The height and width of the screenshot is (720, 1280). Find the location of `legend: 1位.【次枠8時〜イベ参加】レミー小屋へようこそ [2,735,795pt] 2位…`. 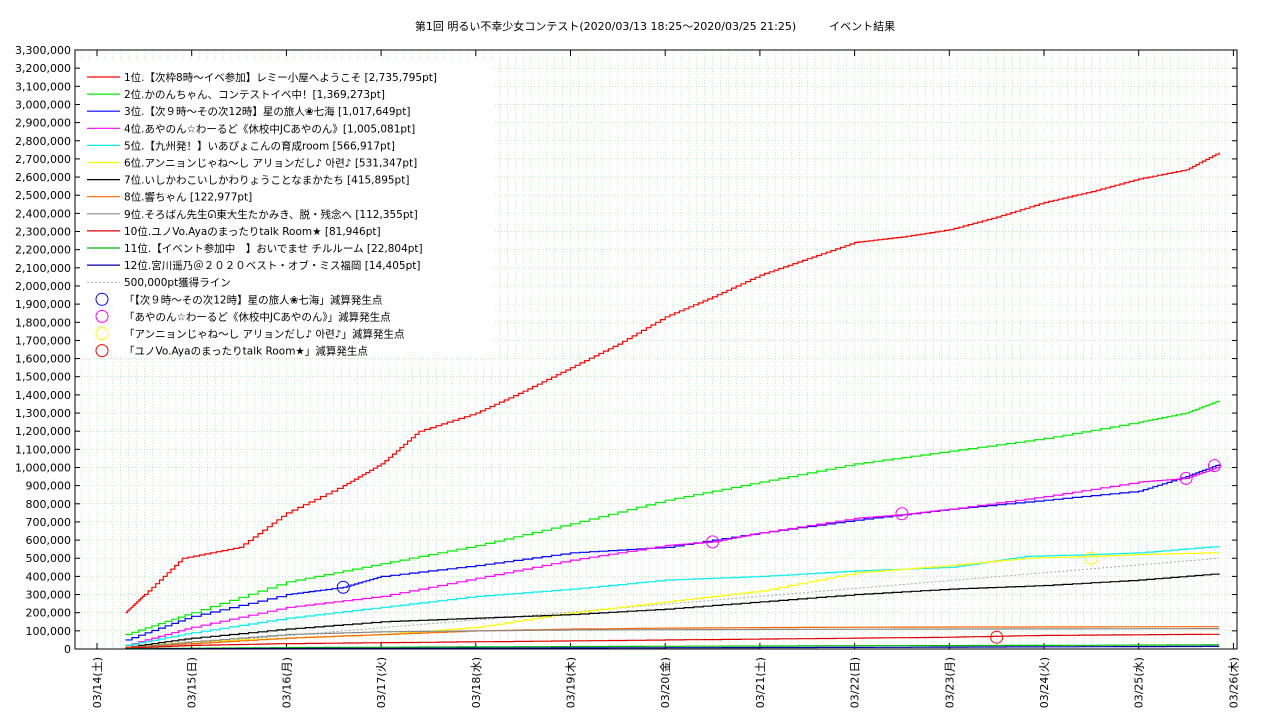

legend: 1位.【次枠8時〜イベ参加】レミー小屋へようこそ [2,735,795pt] 2位… is located at coordinates (287, 210).